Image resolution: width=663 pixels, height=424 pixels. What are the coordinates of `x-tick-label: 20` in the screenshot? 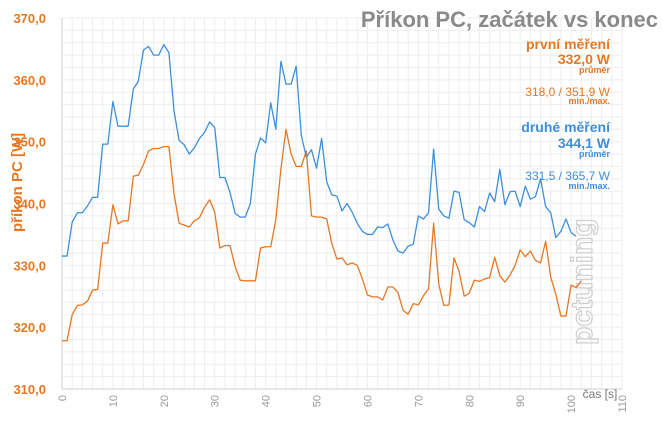 It's located at (165, 401).